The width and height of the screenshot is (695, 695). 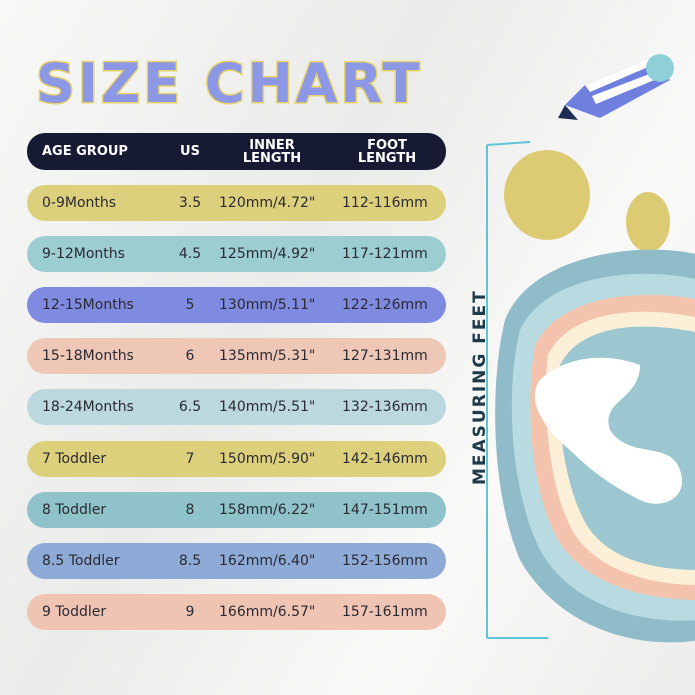 I want to click on header-us: US, so click(x=190, y=151).